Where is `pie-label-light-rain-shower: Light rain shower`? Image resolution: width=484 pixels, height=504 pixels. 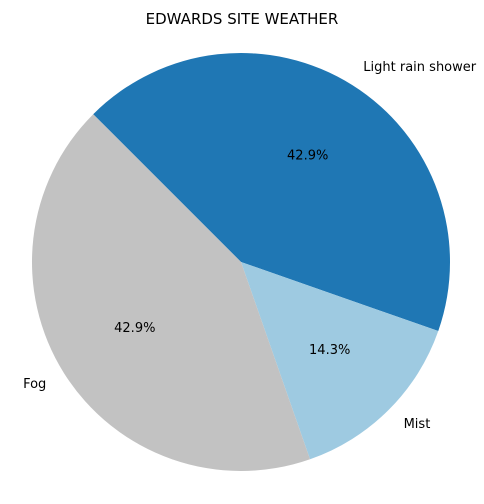
pie-label-light-rain-shower: Light rain shower is located at coordinates (419, 67).